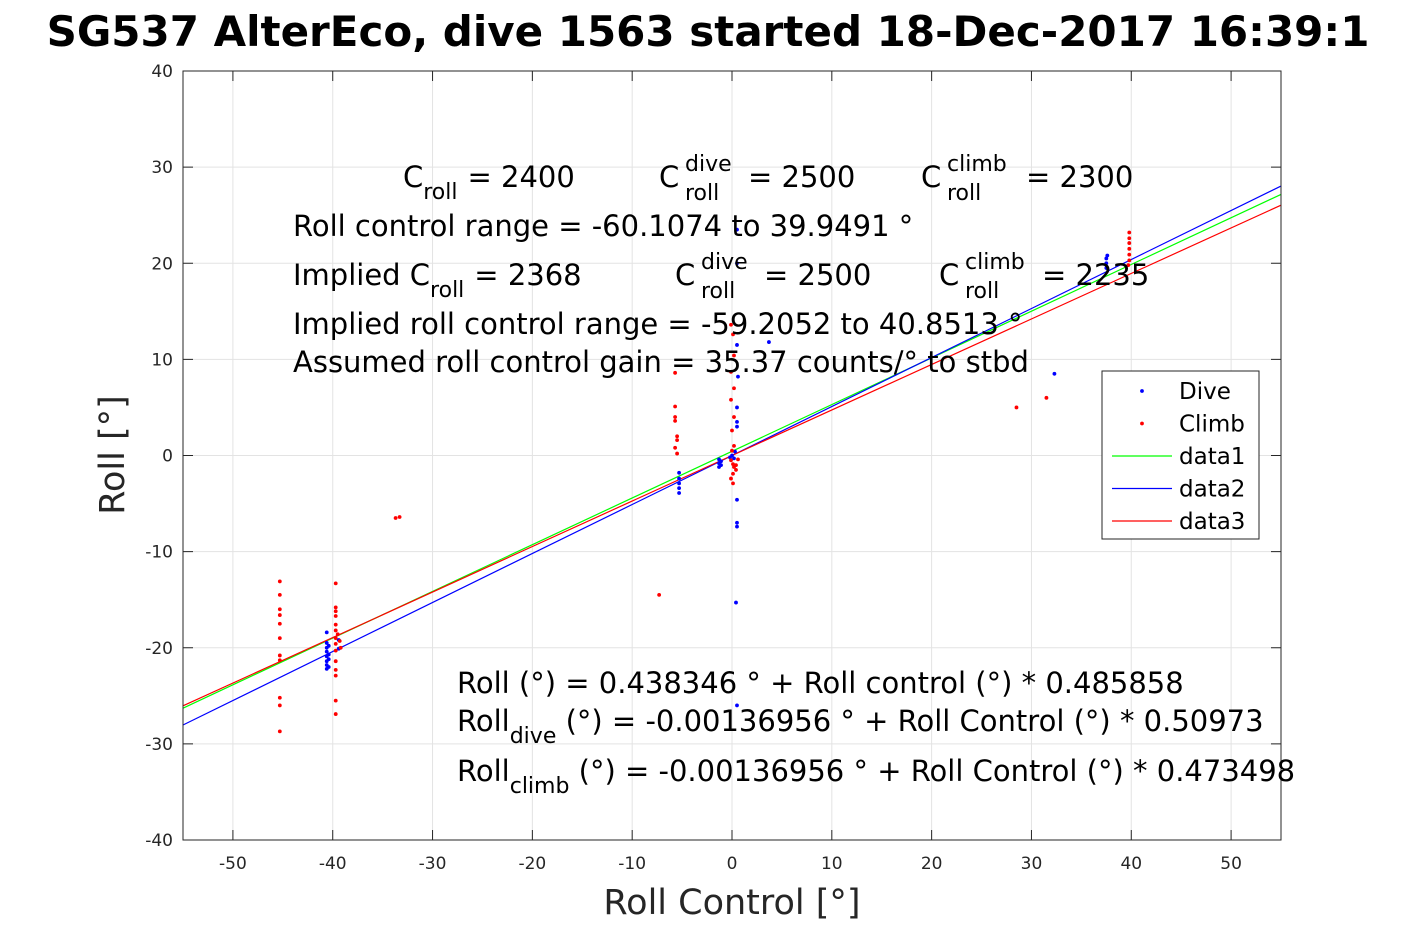  What do you see at coordinates (1231, 864) in the screenshot?
I see `x-tick-label: 50` at bounding box center [1231, 864].